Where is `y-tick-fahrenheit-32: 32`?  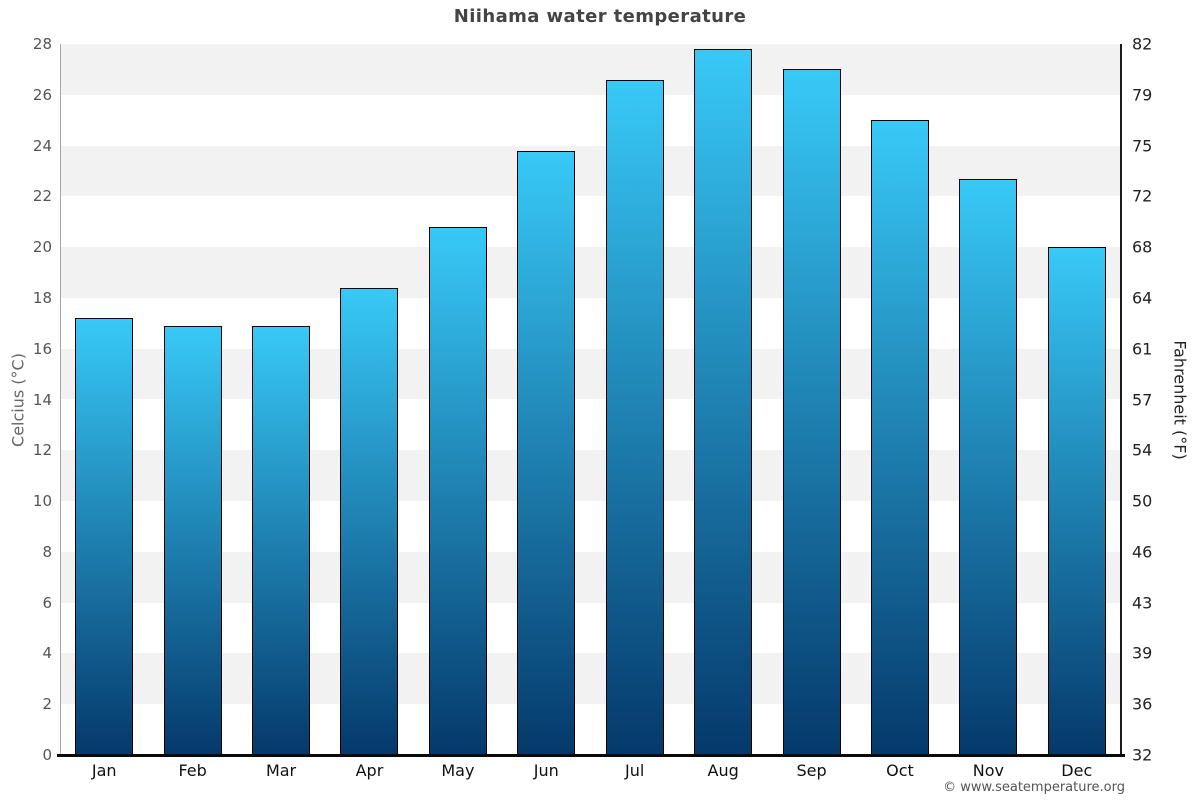 y-tick-fahrenheit-32: 32 is located at coordinates (1142, 755).